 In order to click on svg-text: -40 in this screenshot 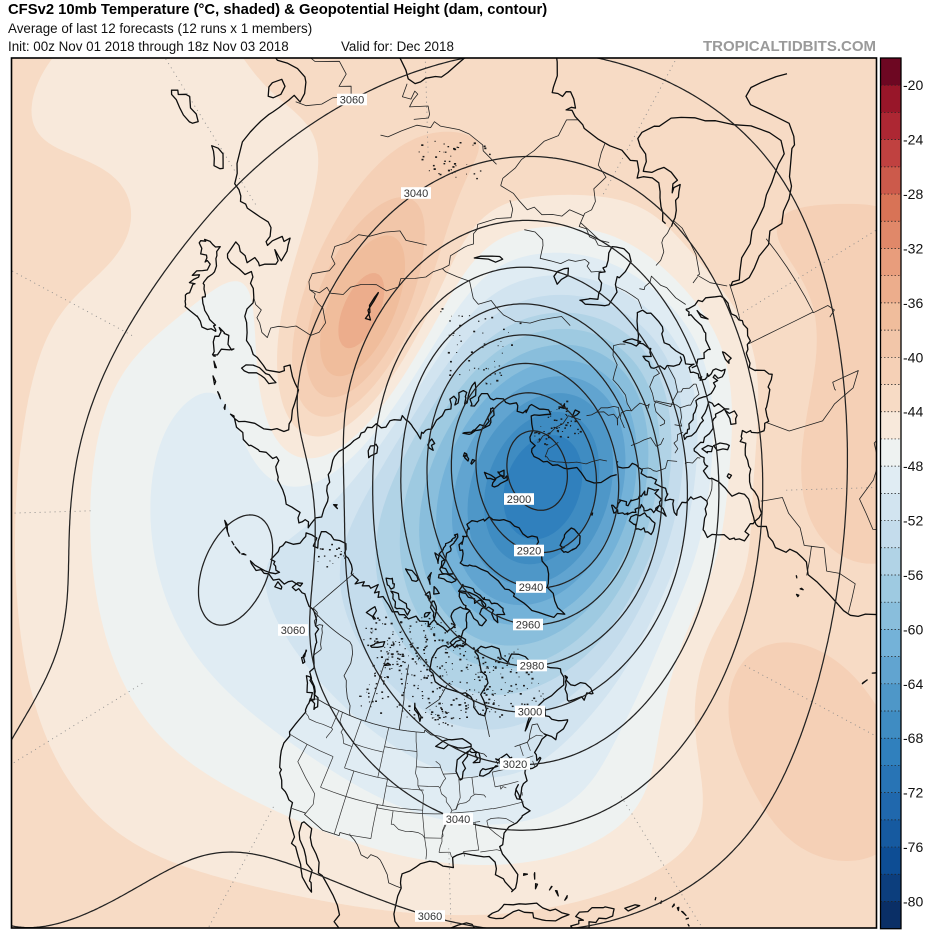, I will do `click(913, 357)`.